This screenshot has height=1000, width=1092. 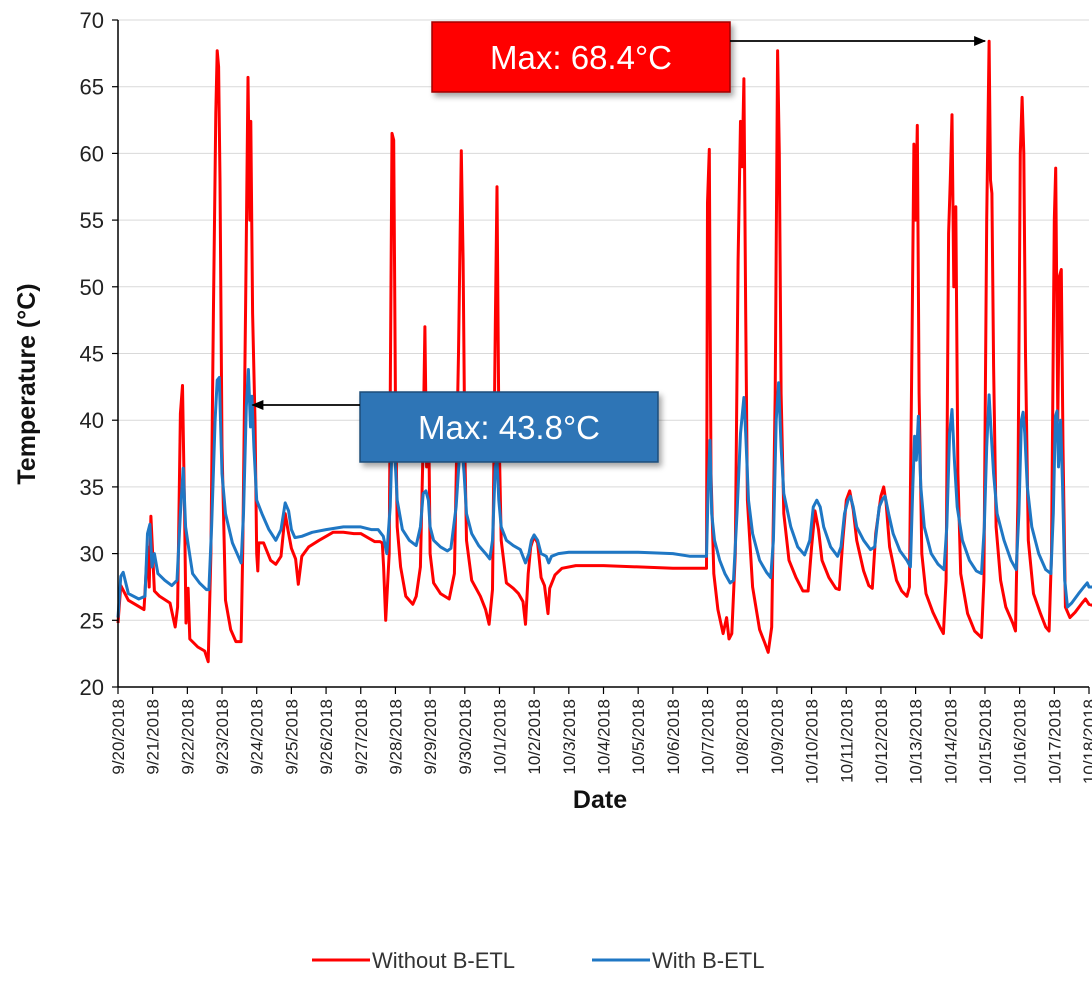 I want to click on y-tick-label: 40, so click(x=92, y=420).